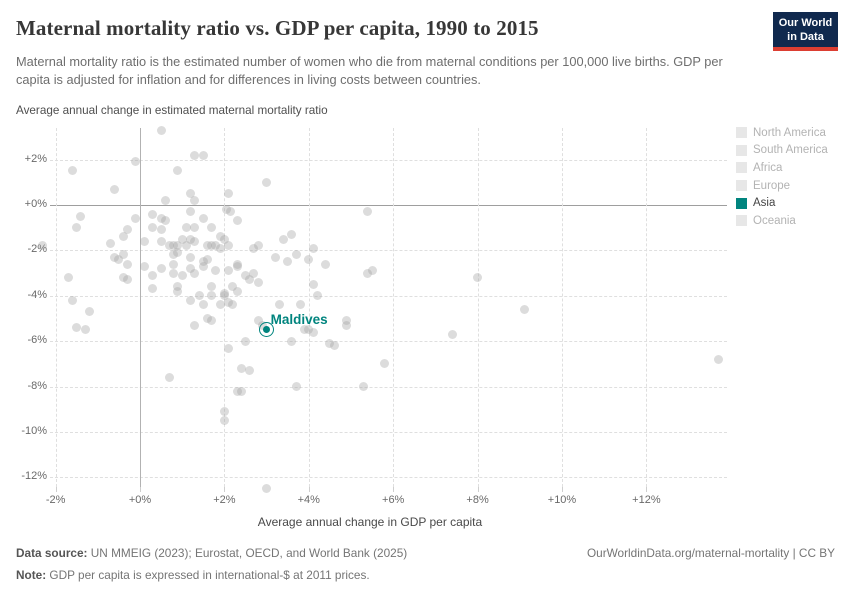 Image resolution: width=850 pixels, height=600 pixels. I want to click on legend-item-north-america: North America, so click(782, 133).